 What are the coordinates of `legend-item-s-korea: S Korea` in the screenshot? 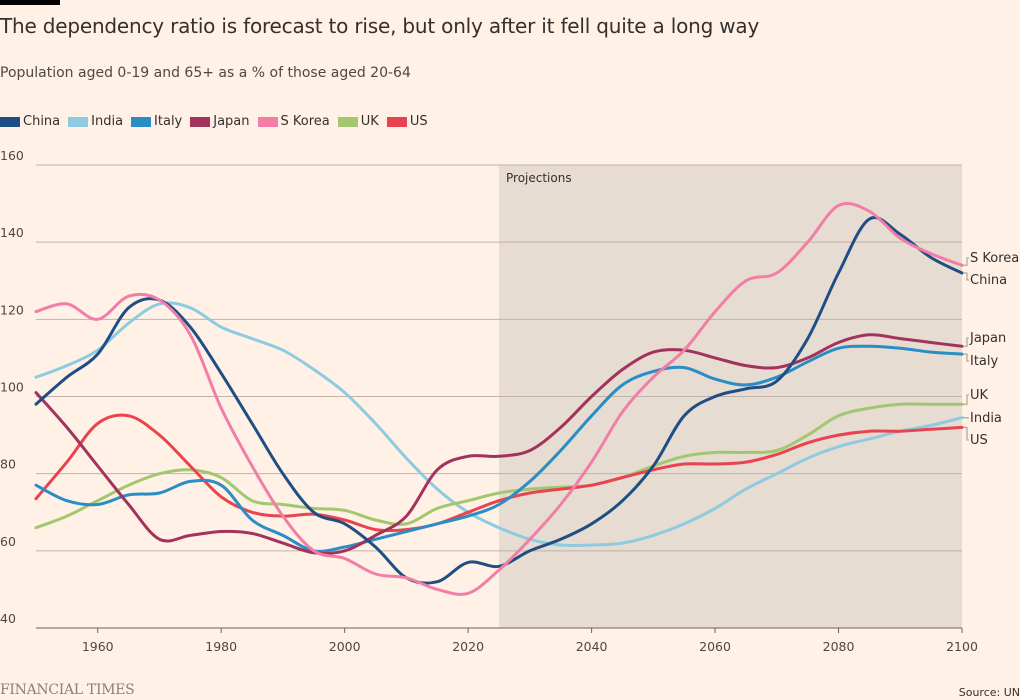 It's located at (293, 121).